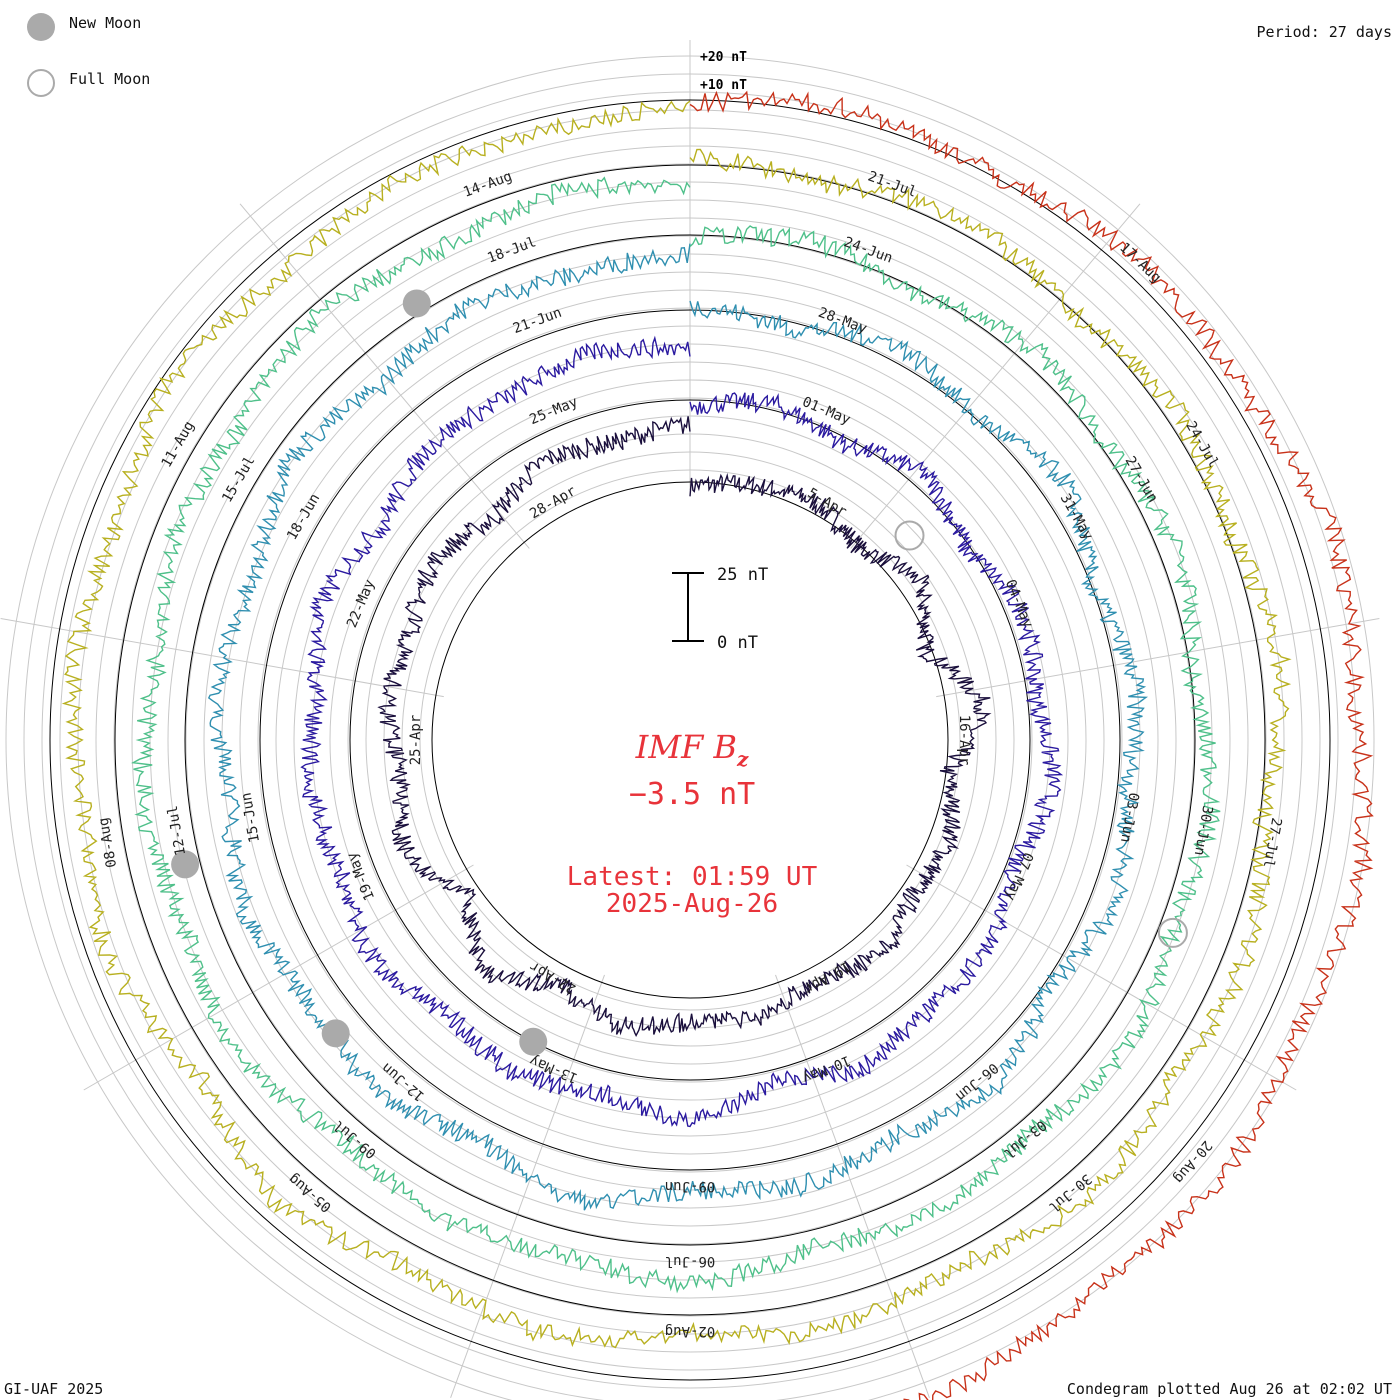 This screenshot has width=1400, height=1400. I want to click on date-label: 16-Apr, so click(964, 740).